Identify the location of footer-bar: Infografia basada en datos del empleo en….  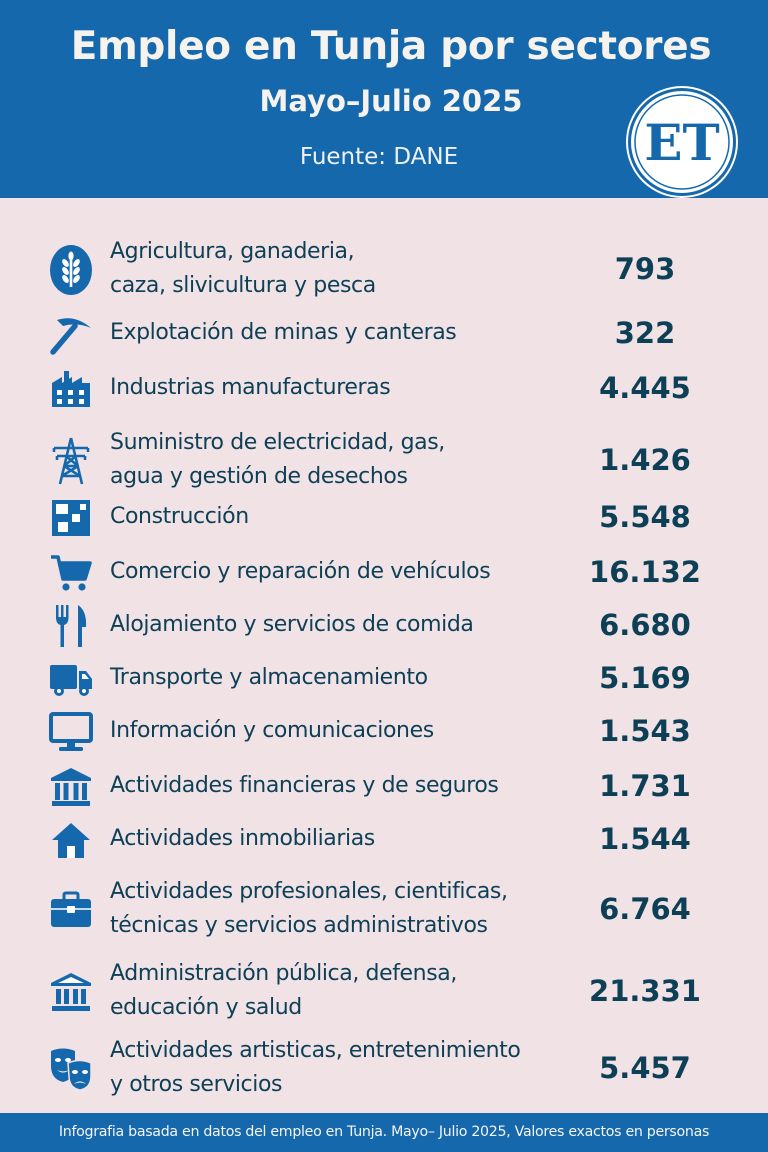
(384, 1132).